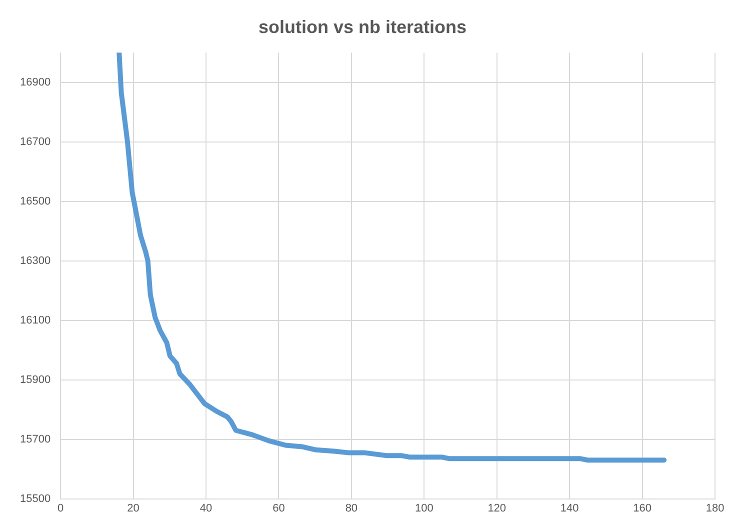 This screenshot has height=523, width=735. Describe the element at coordinates (133, 508) in the screenshot. I see `x-tick-label: 20` at that location.